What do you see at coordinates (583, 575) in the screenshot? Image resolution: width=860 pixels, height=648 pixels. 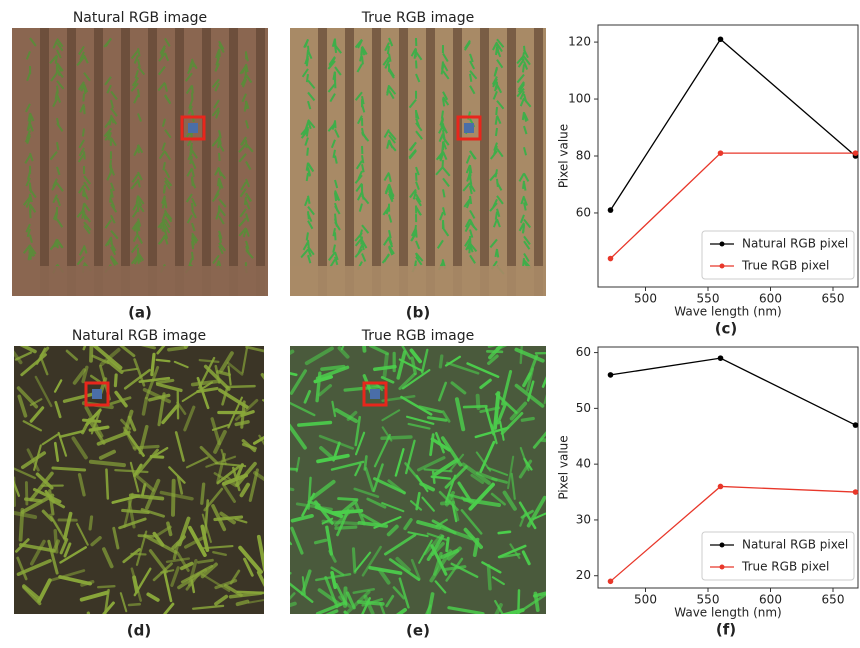 I see `y-tick-label: 20` at bounding box center [583, 575].